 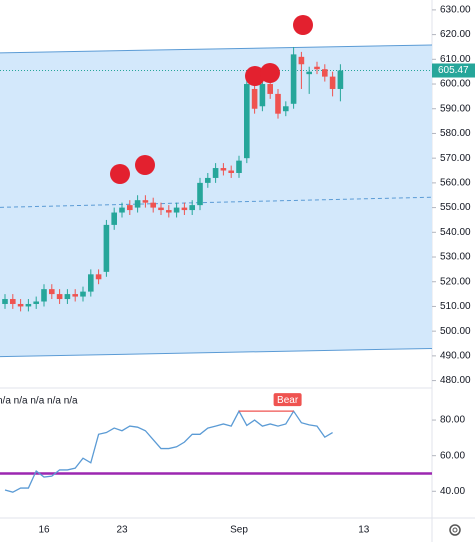 I want to click on y-tick-label: 520.00, so click(x=455, y=281).